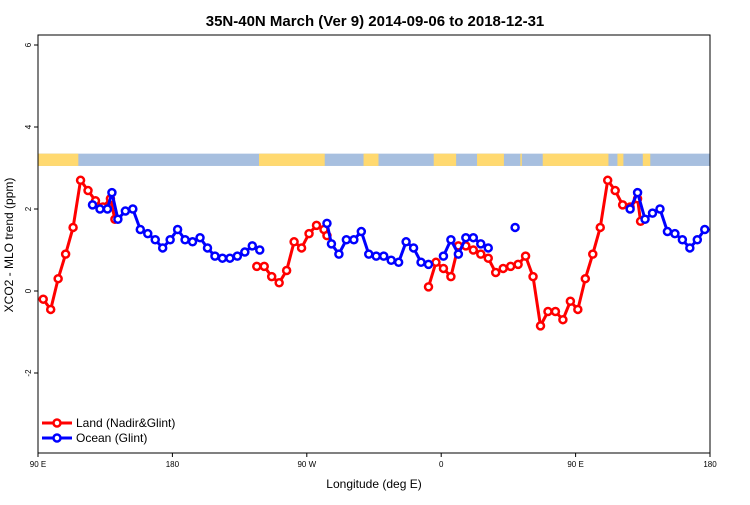 The image size is (750, 505). I want to click on y-tick-label-3: 4, so click(28, 126).